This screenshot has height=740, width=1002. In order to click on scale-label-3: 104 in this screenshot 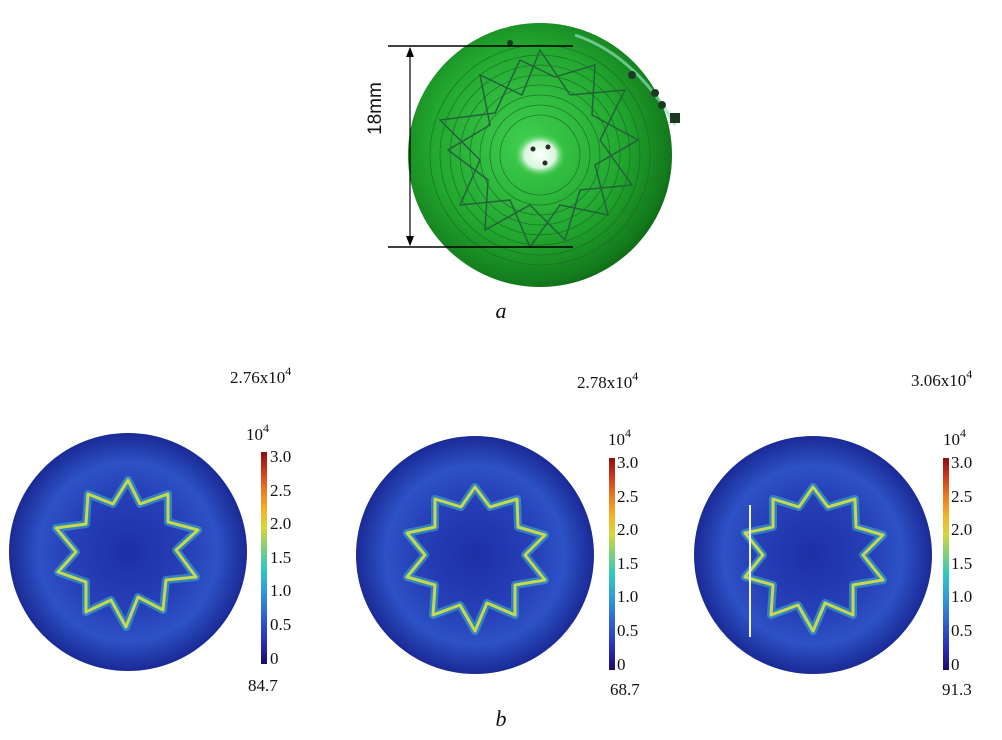, I will do `click(954, 437)`.